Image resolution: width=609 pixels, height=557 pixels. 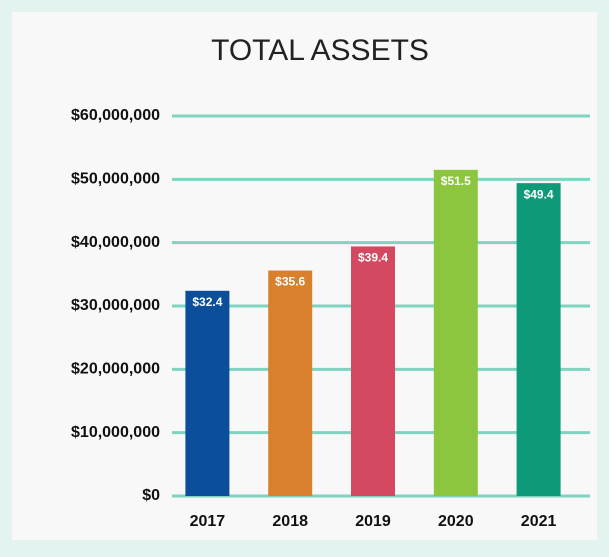 I want to click on value-label: $32.4, so click(x=207, y=302).